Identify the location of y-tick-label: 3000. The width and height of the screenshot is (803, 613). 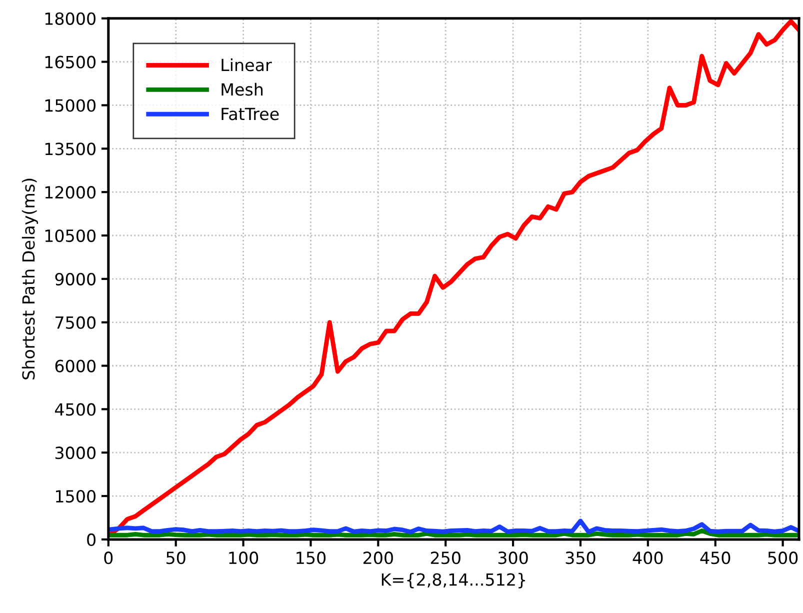
(75, 453).